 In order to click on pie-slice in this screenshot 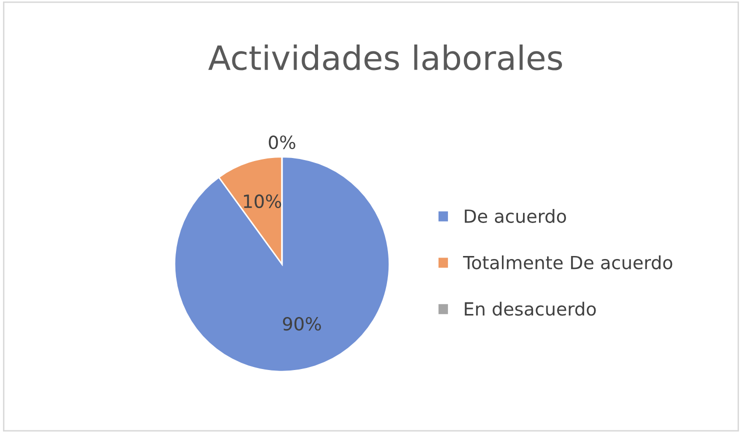, I will do `click(282, 264)`.